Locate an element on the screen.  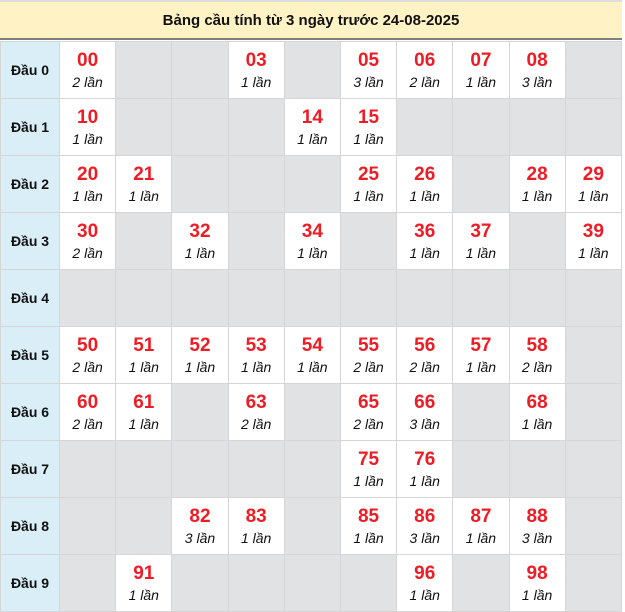
number-cell: 91 1 lần is located at coordinates (144, 583).